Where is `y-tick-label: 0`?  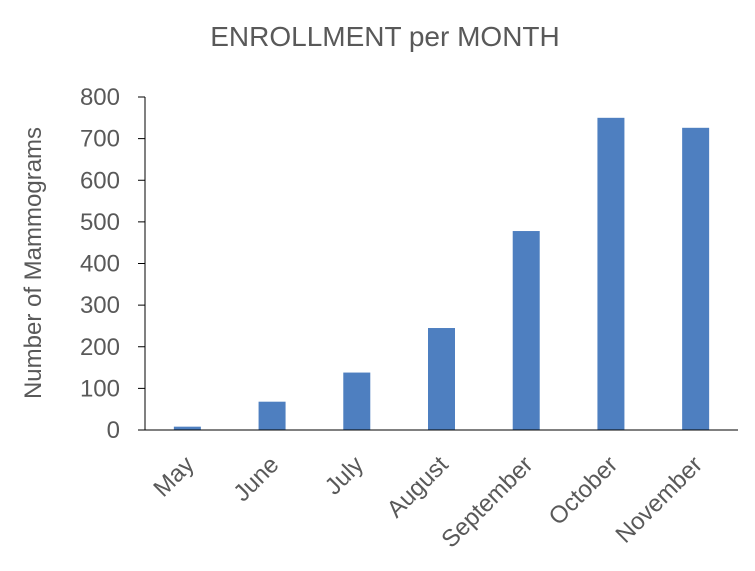
y-tick-label: 0 is located at coordinates (113, 430).